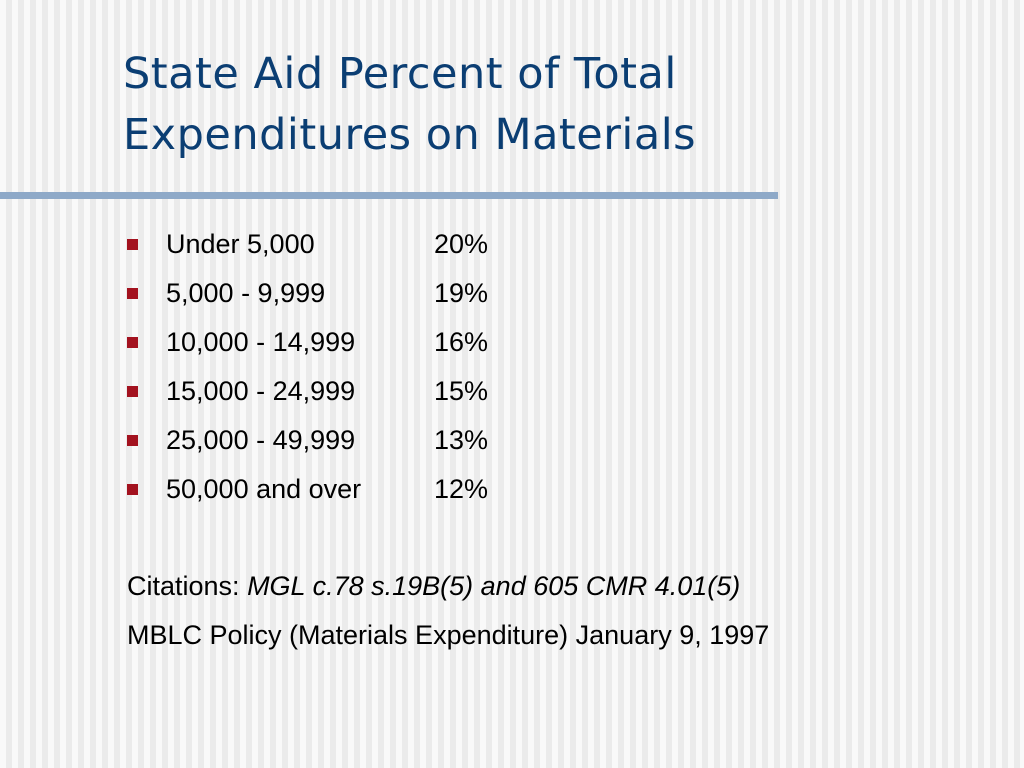 The width and height of the screenshot is (1024, 768). What do you see at coordinates (389, 195) in the screenshot?
I see `title-divider` at bounding box center [389, 195].